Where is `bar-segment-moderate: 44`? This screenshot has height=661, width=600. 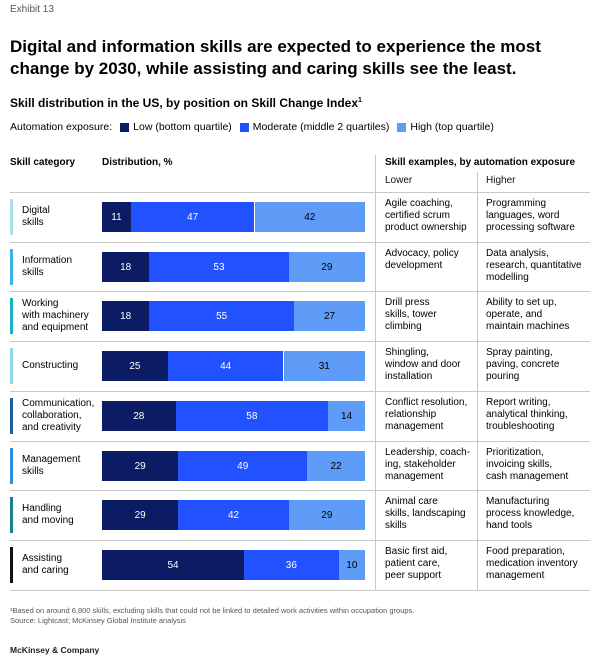
bar-segment-moderate: 44 is located at coordinates (225, 366).